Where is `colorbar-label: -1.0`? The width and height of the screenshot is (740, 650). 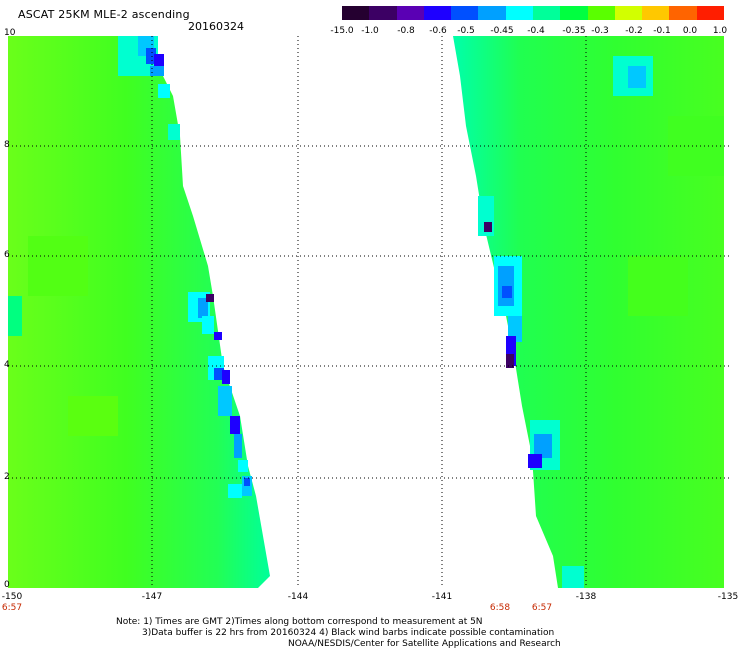 colorbar-label: -1.0 is located at coordinates (370, 31).